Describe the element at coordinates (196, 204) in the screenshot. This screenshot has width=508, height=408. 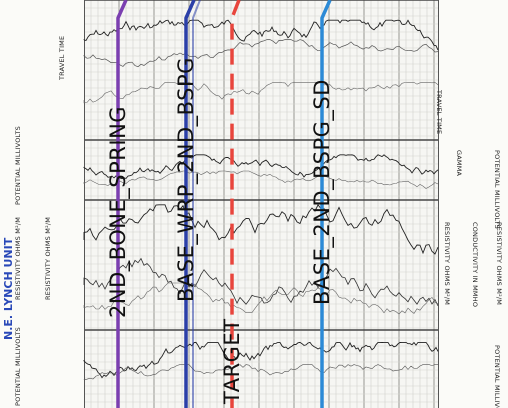
I see `pick-line-base-wrp-2nd-bspg-shadow` at that location.